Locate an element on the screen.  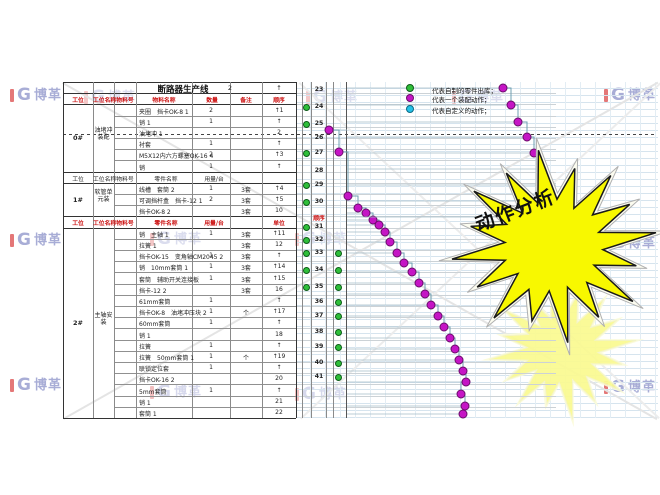
starburst-echo is located at coordinates (563, 350).